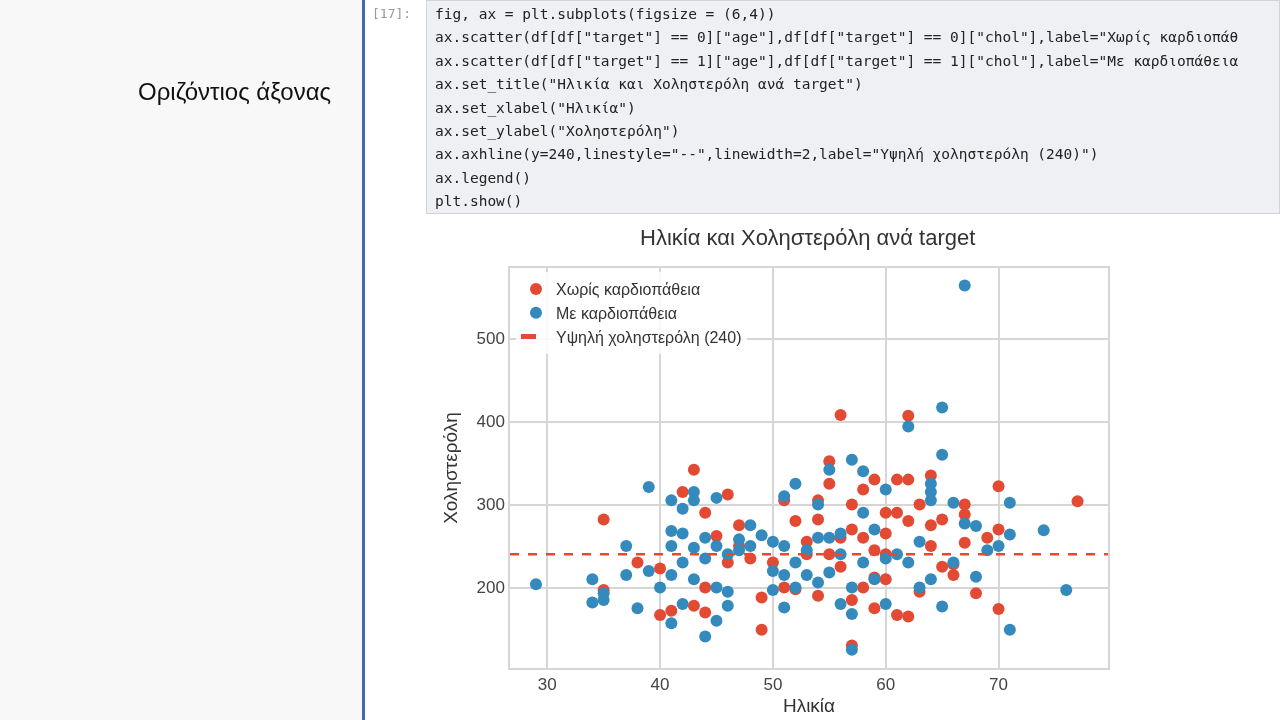 This screenshot has width=1280, height=720. Describe the element at coordinates (490, 505) in the screenshot. I see `y-tick-label: 300` at that location.